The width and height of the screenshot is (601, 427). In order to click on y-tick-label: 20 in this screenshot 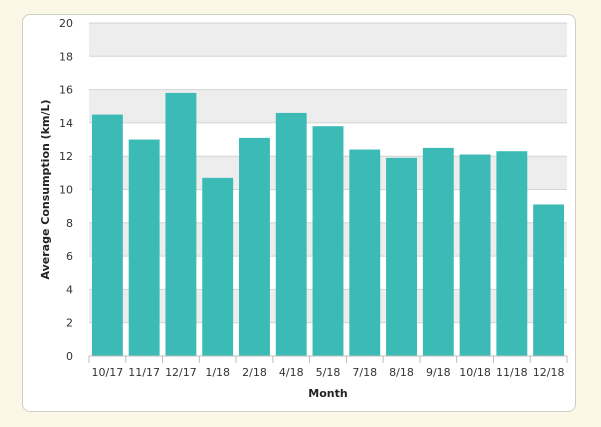, I will do `click(66, 23)`.